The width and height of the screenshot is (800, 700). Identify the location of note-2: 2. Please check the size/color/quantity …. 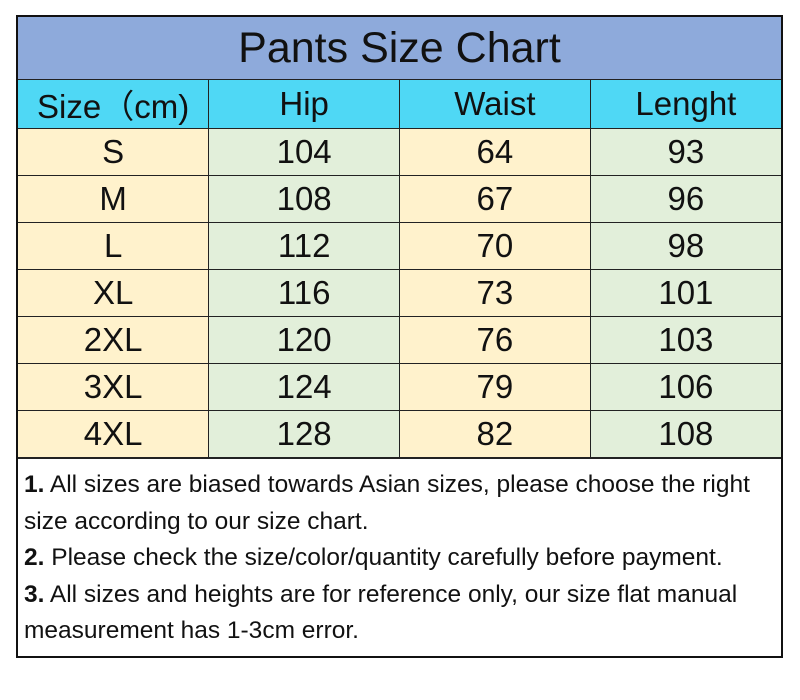
(373, 557).